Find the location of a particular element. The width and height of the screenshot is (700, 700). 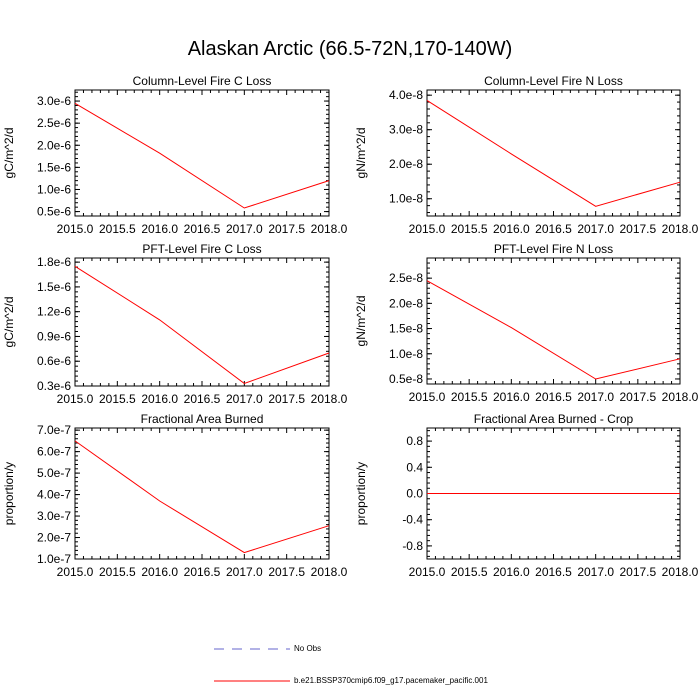

y-tick-label: 3.0e-8 is located at coordinates (406, 130).